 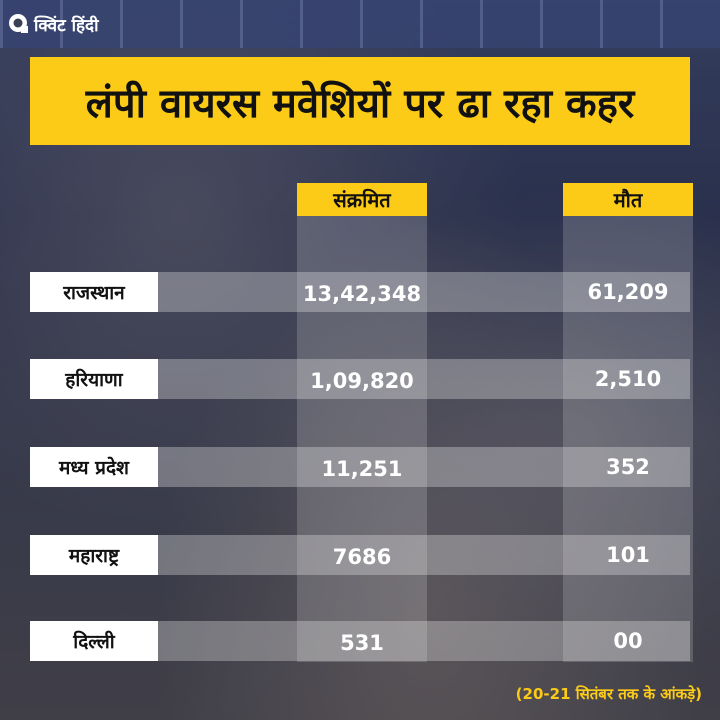 I want to click on shed-roof, so click(x=360, y=24).